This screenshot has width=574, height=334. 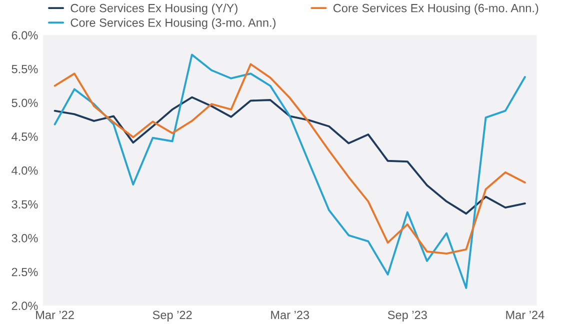 I want to click on y-tick-label: 4.0%, so click(x=25, y=170).